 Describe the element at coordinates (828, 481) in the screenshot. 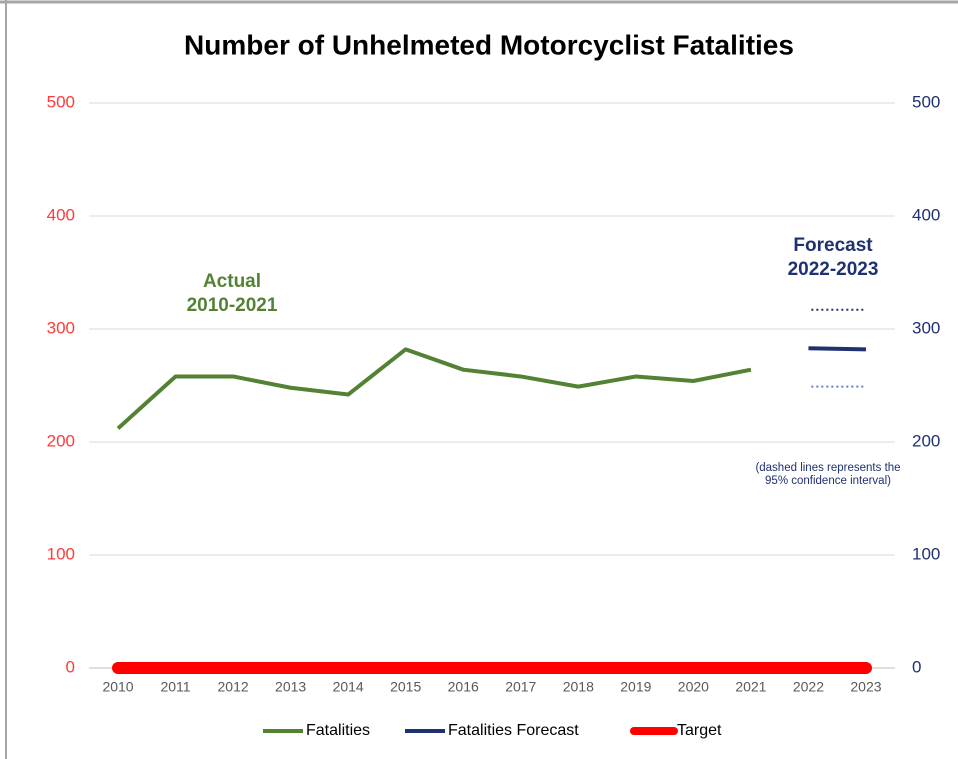

I see `annotation-note: 95% confidence interval)` at that location.